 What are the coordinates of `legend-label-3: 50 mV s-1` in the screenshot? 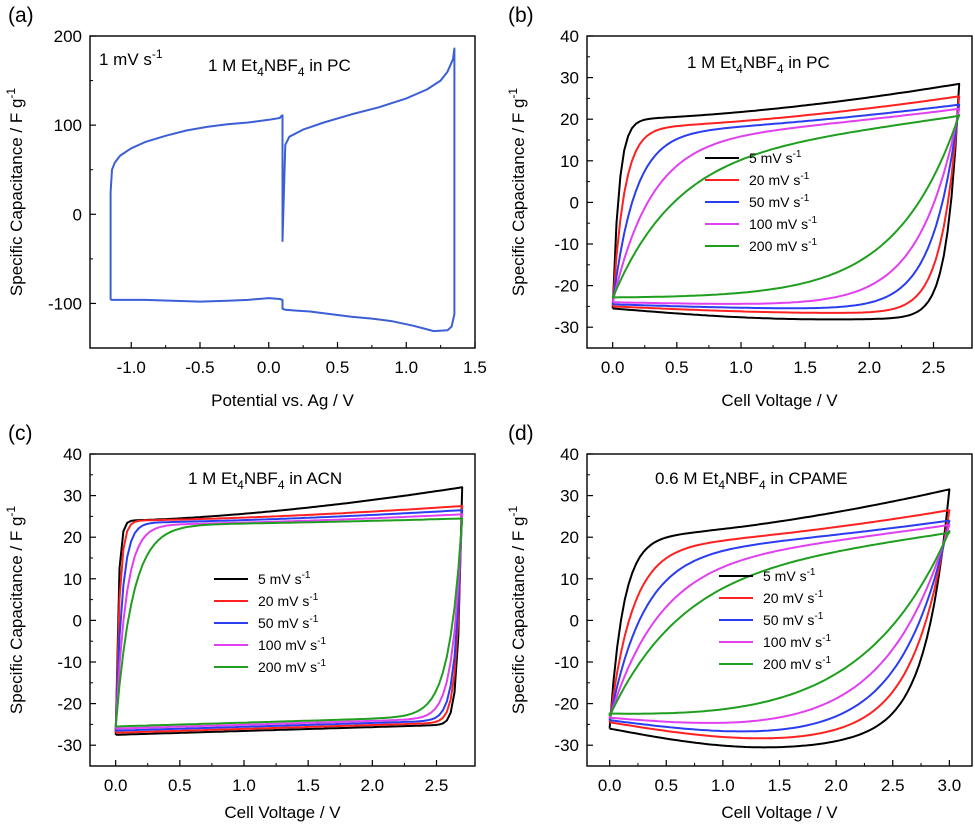 It's located at (288, 622).